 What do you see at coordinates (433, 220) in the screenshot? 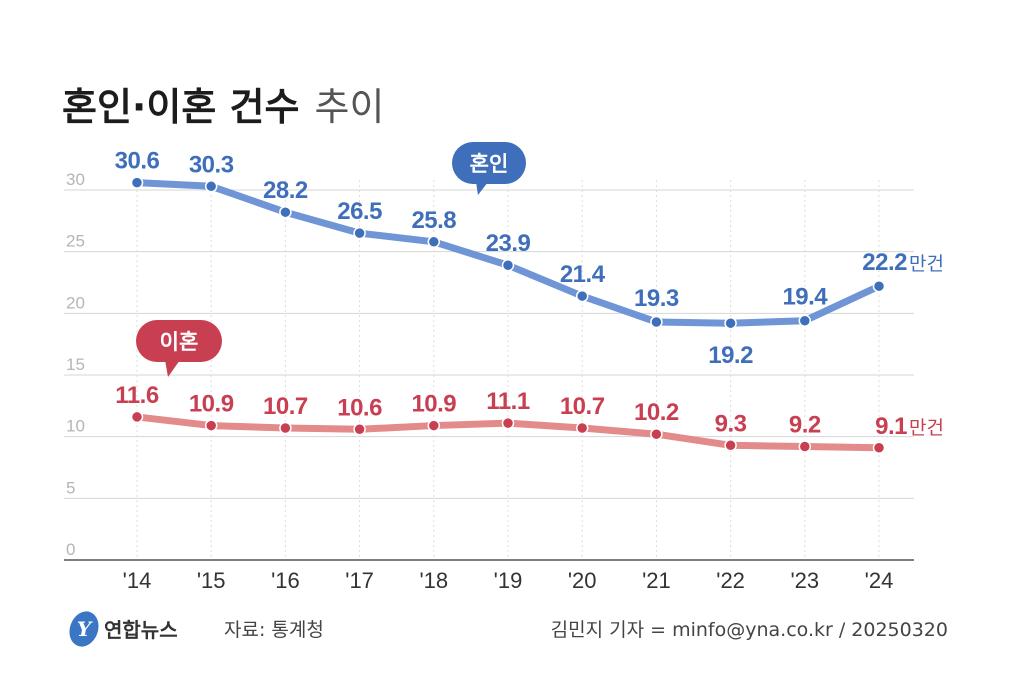
I see `data-label: 25.8` at bounding box center [433, 220].